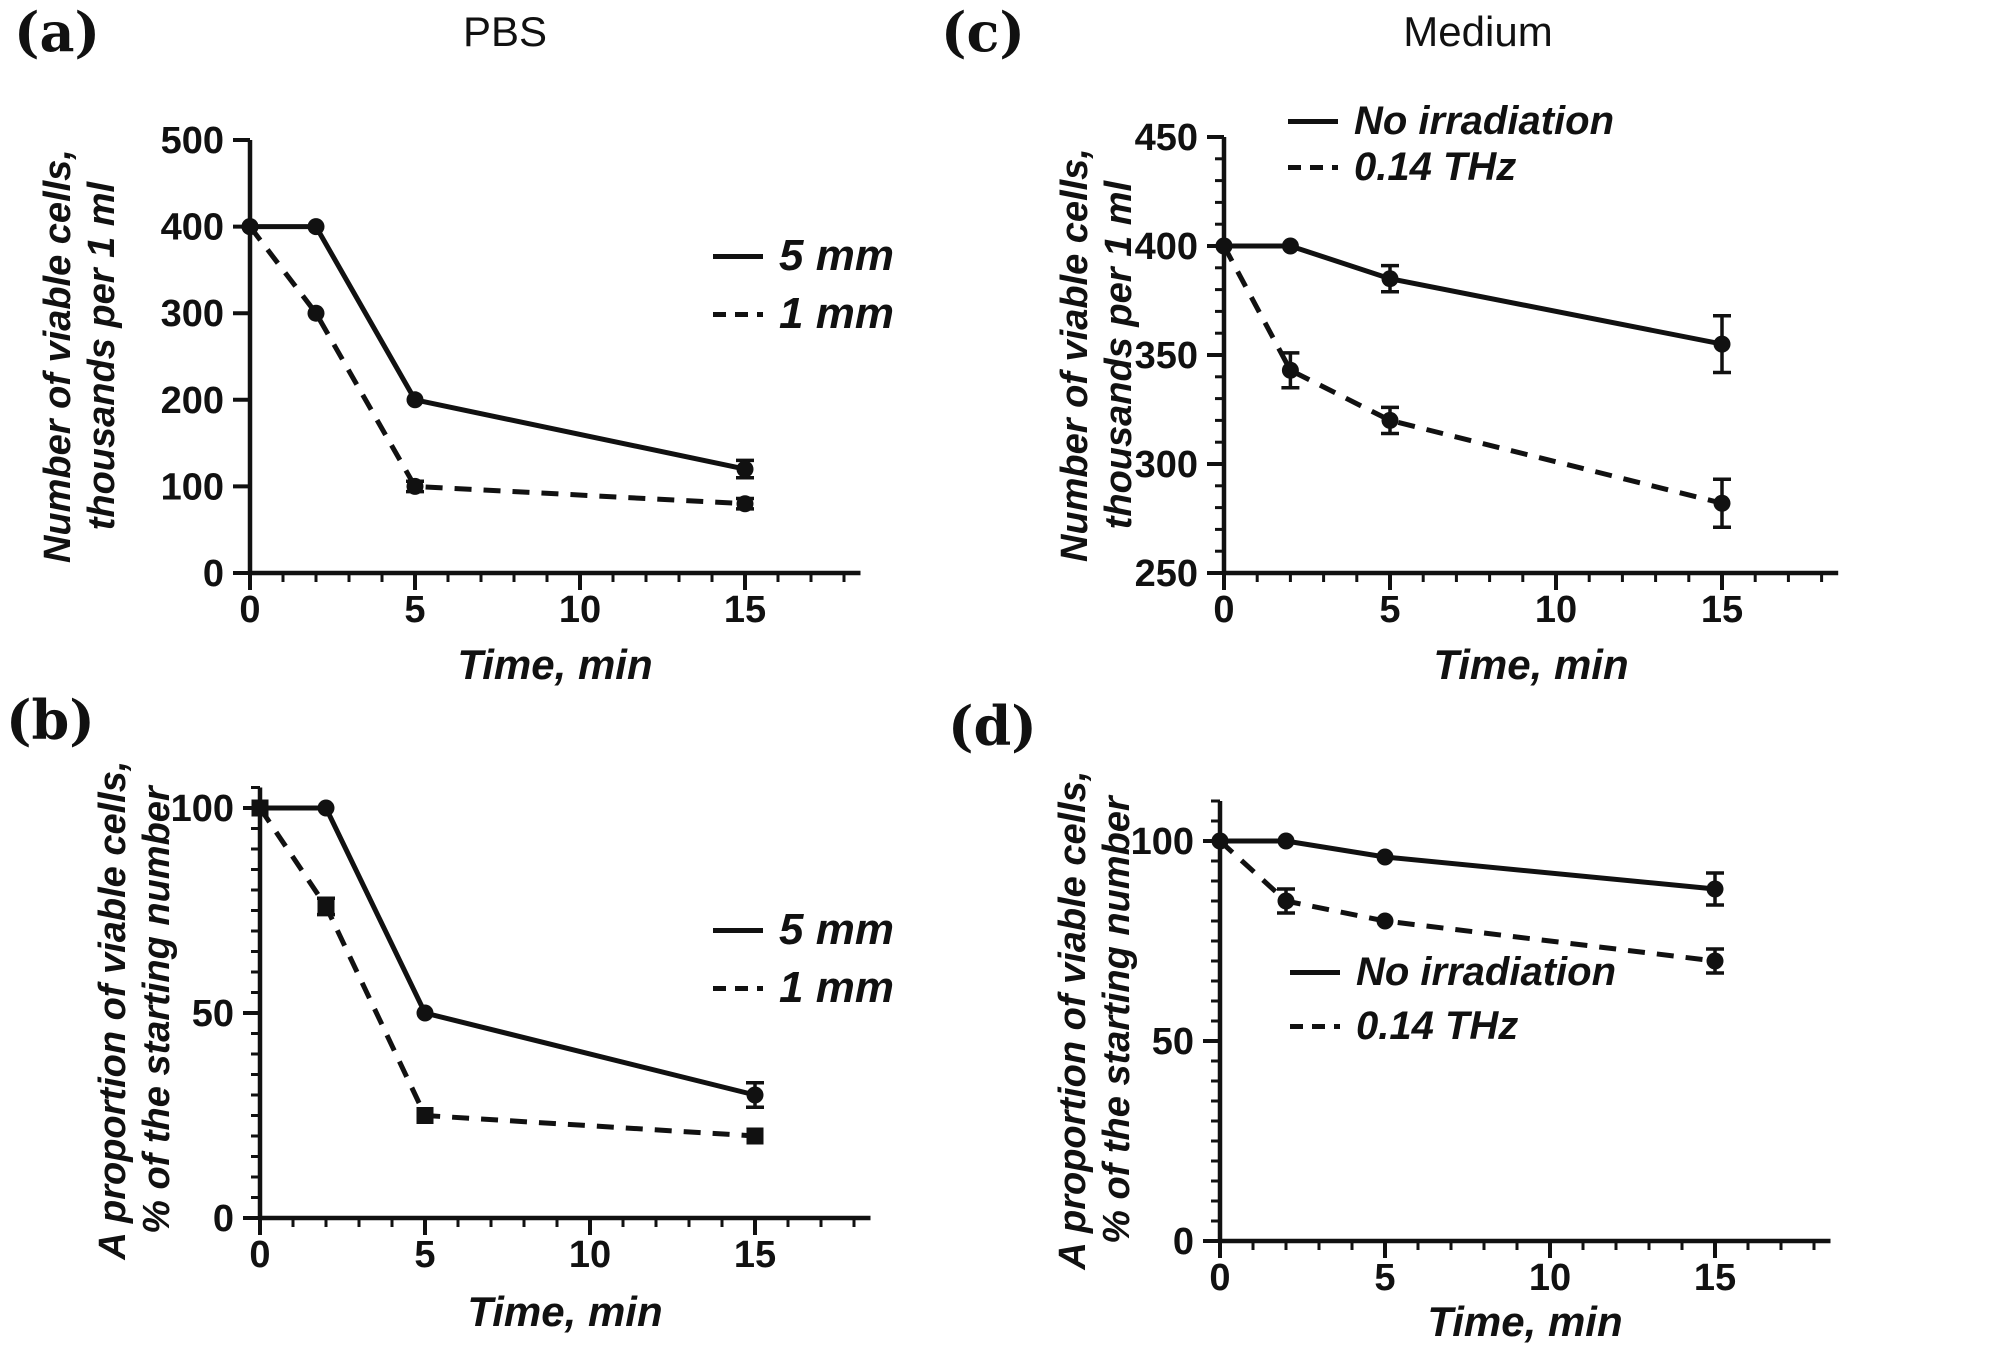 This screenshot has width=2000, height=1371. I want to click on panel-c-y-axis-label-line1: Number of viable cells,, so click(1074, 355).